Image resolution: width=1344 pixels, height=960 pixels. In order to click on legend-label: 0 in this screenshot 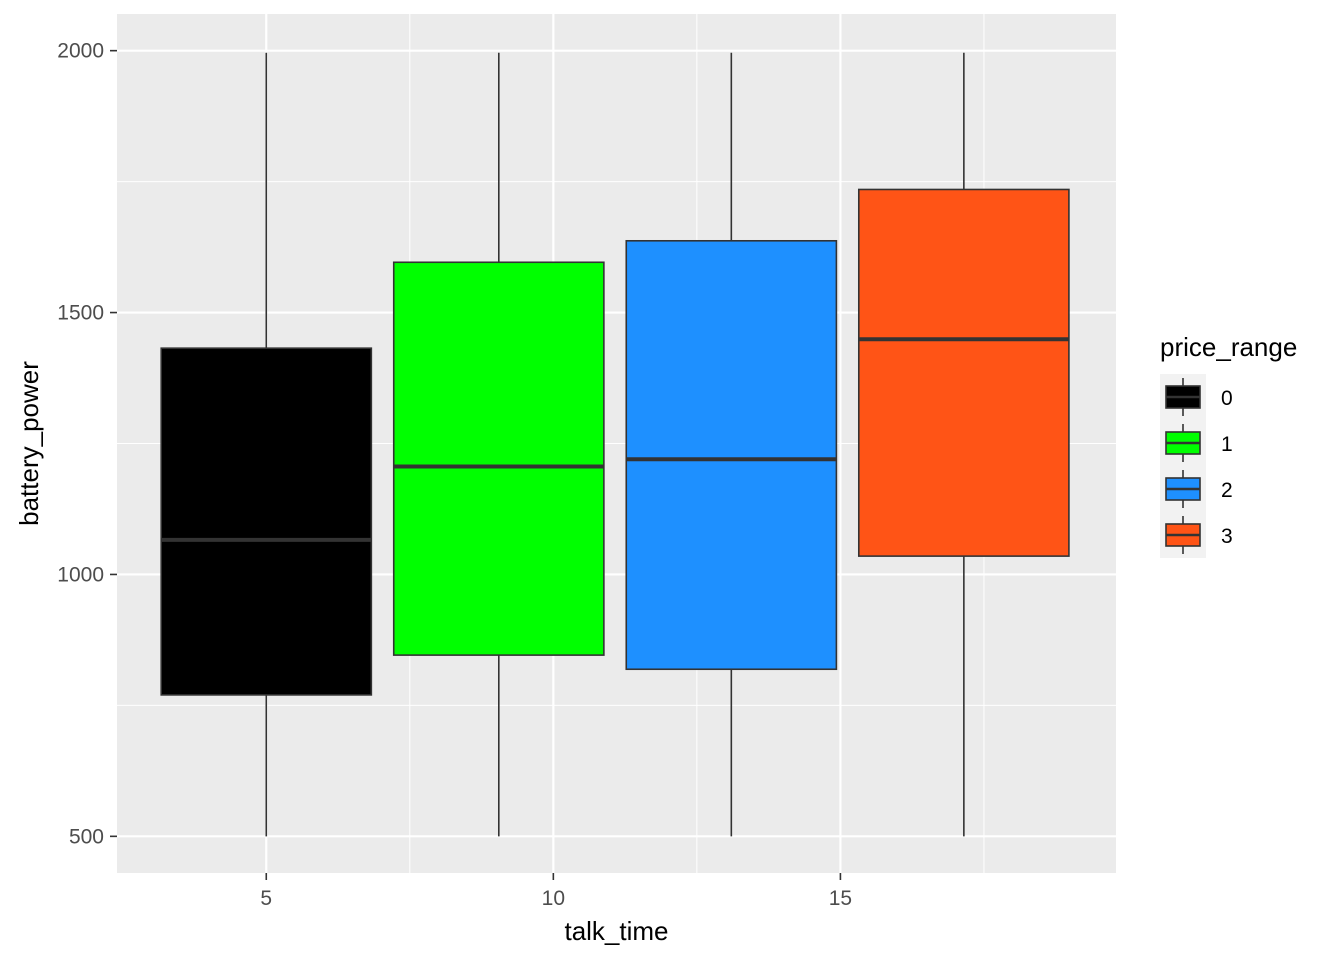, I will do `click(1227, 398)`.